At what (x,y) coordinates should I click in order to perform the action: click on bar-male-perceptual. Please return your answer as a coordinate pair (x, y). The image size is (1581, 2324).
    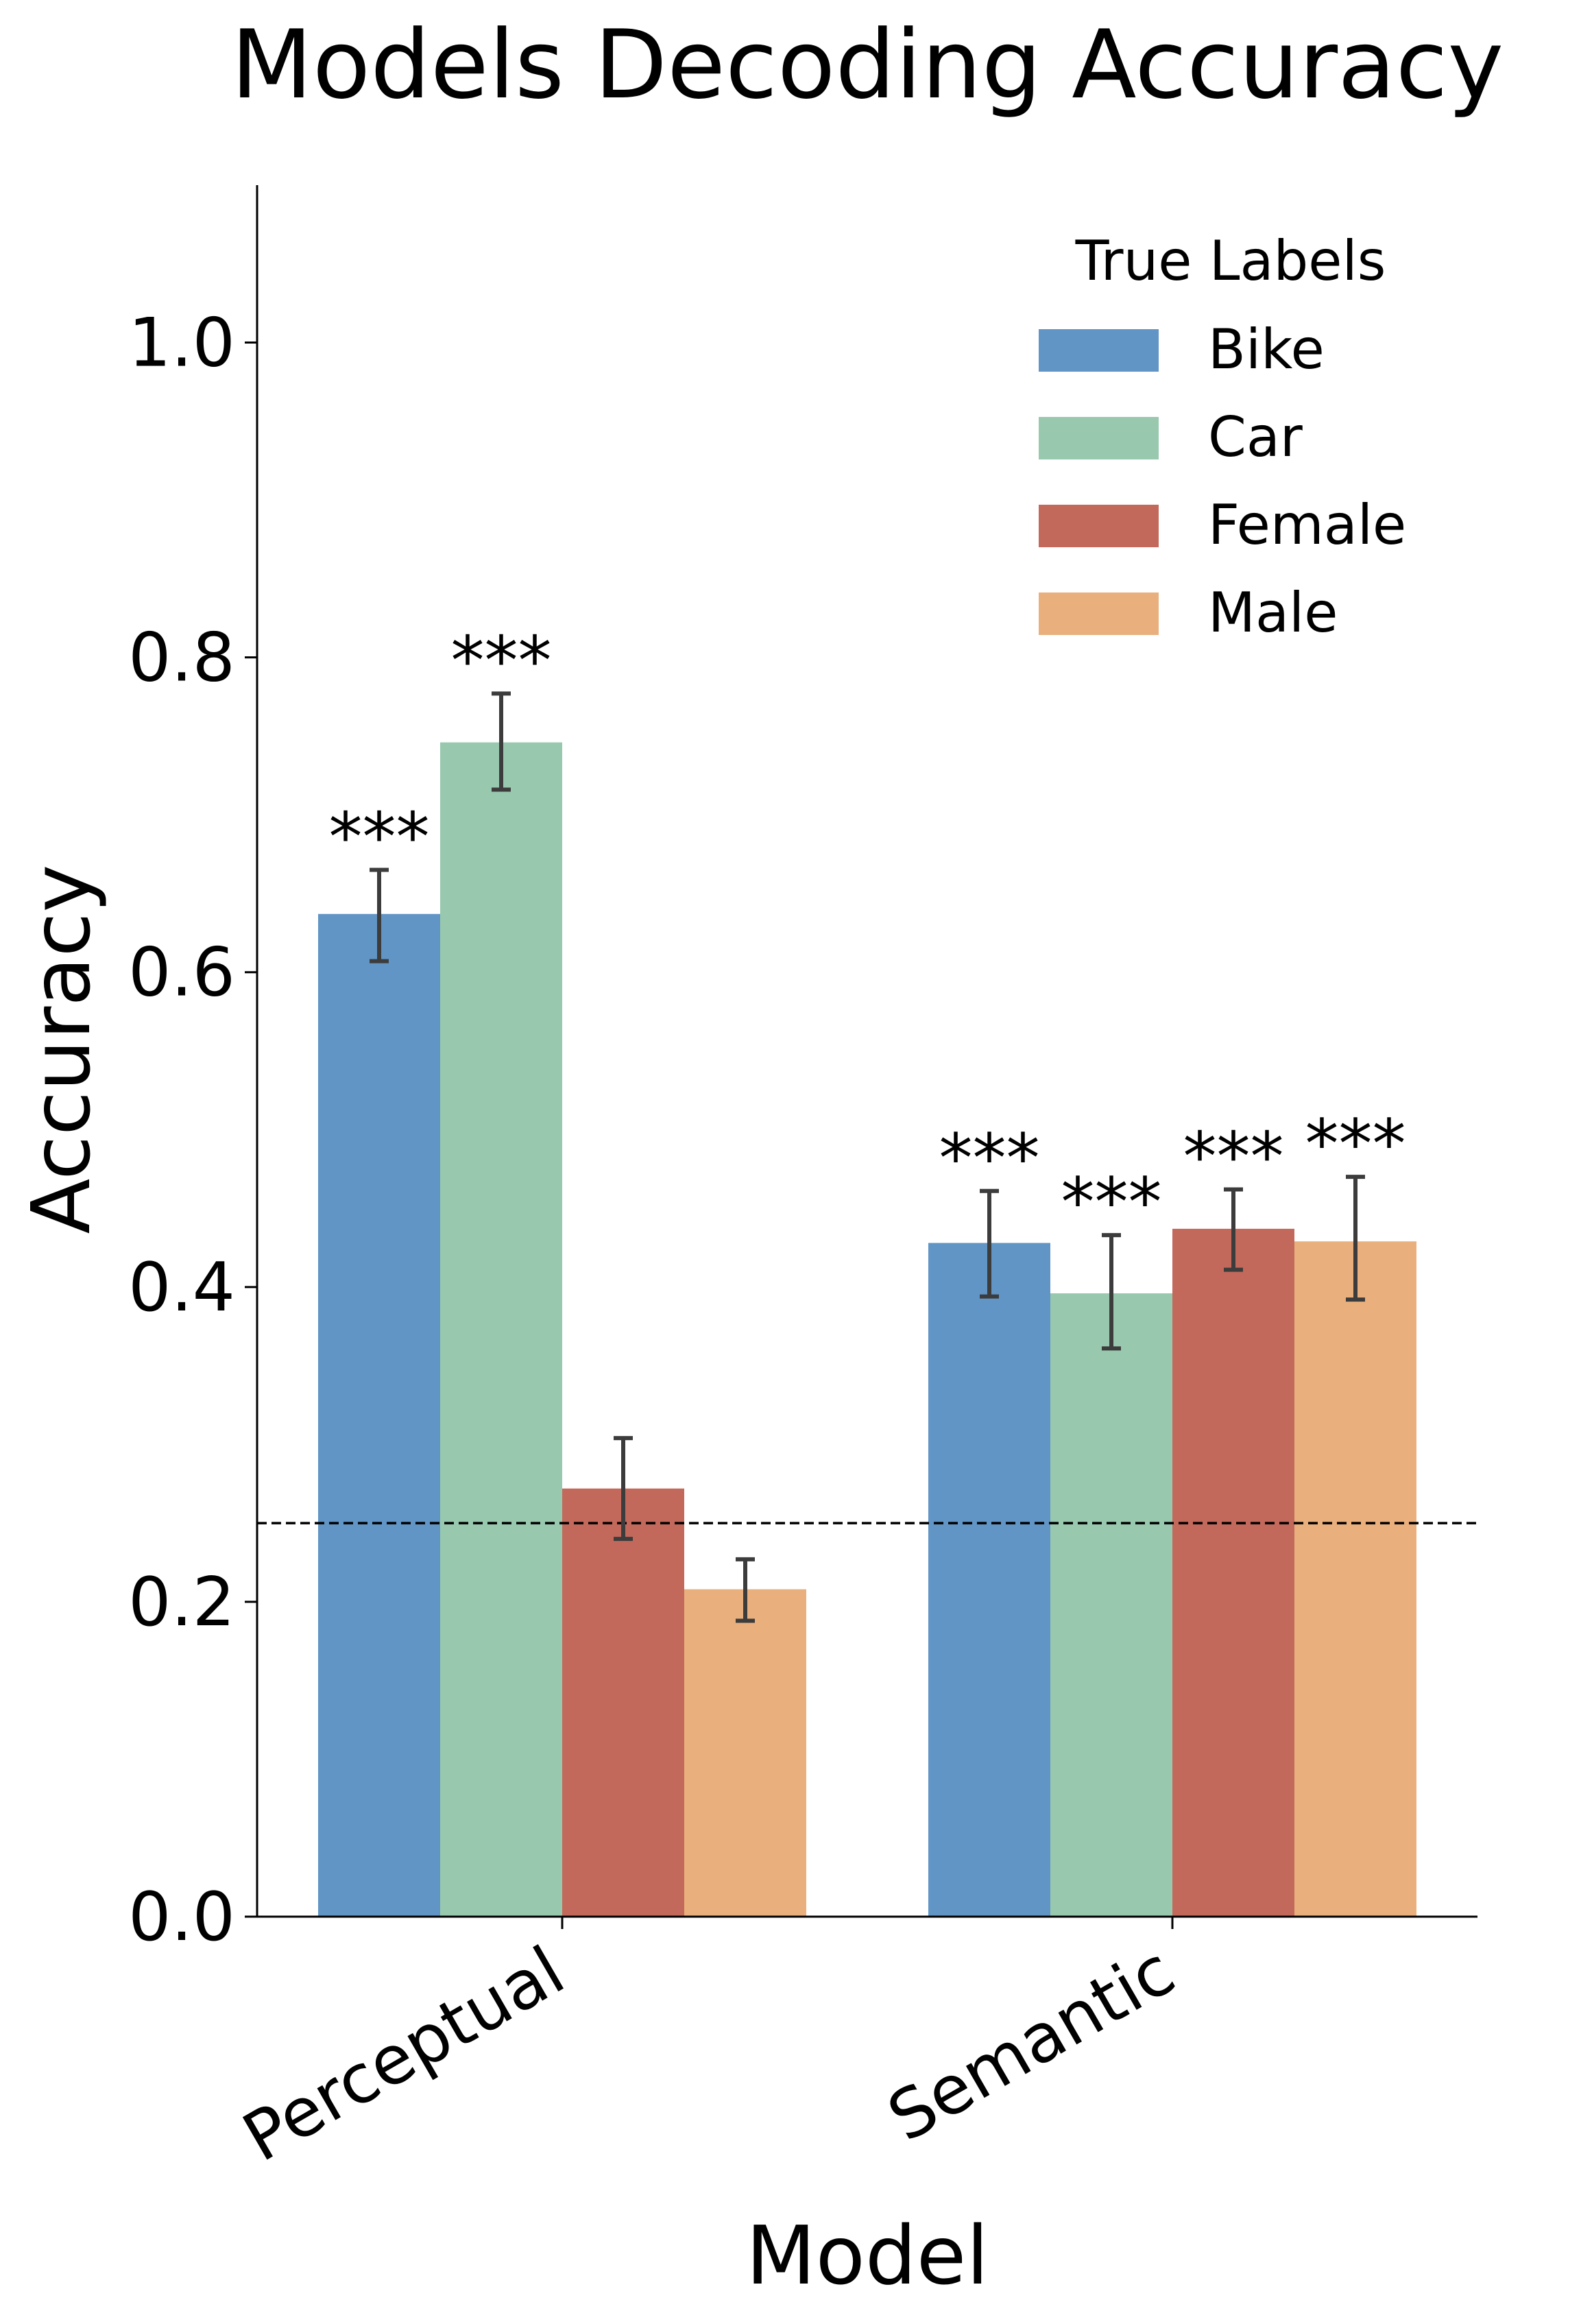
    Looking at the image, I should click on (745, 1753).